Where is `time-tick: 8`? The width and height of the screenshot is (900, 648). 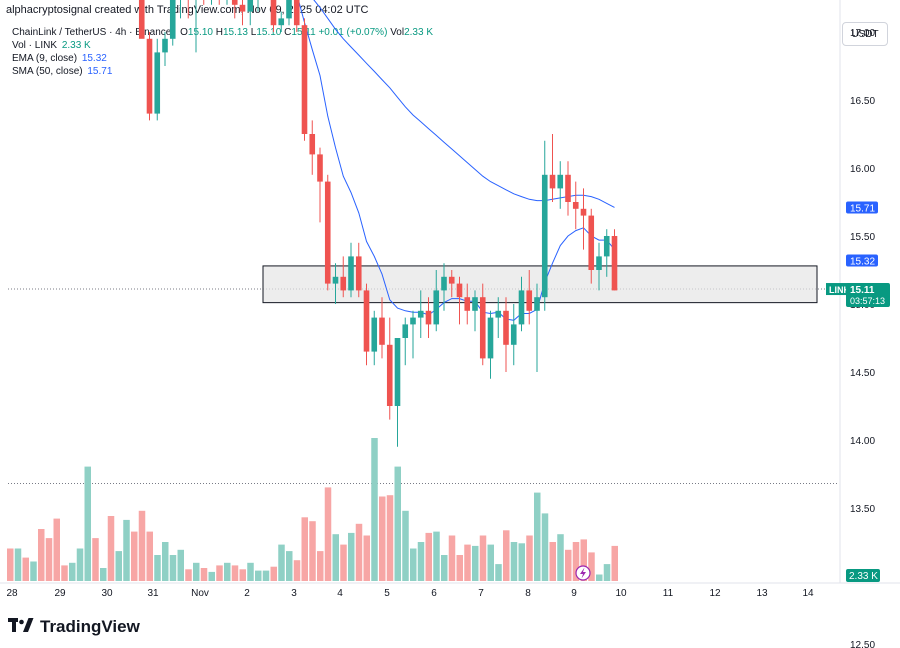 time-tick: 8 is located at coordinates (528, 593).